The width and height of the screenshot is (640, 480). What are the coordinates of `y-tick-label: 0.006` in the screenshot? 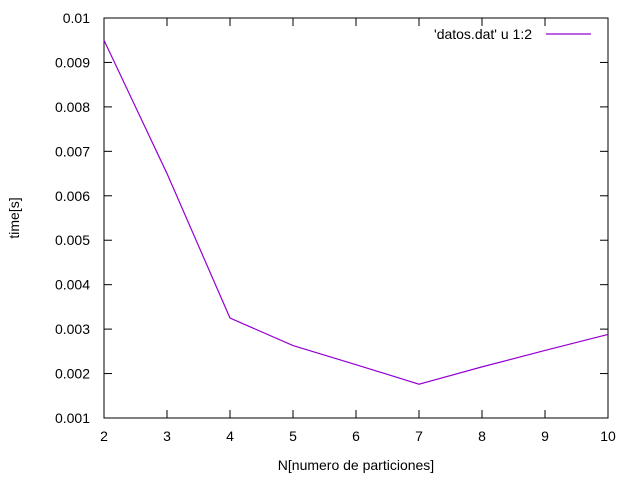 It's located at (72, 196).